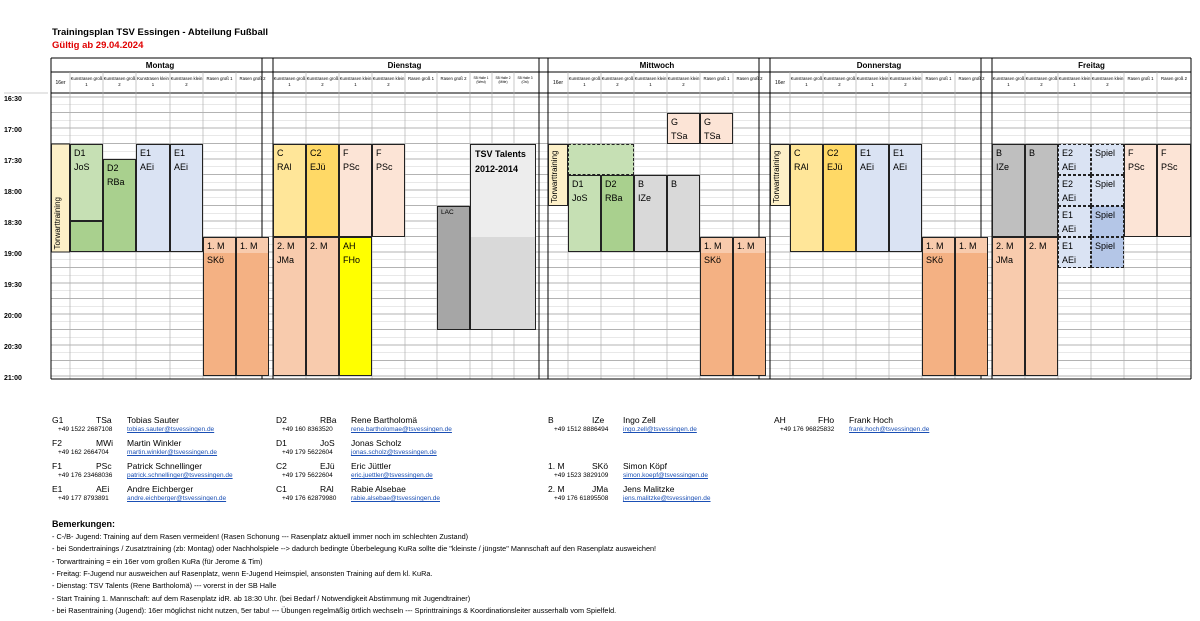 Image resolution: width=1200 pixels, height=621 pixels. Describe the element at coordinates (395, 498) in the screenshot. I see `contact-email-link: rabie.alsebae@tsvessingen.de` at that location.